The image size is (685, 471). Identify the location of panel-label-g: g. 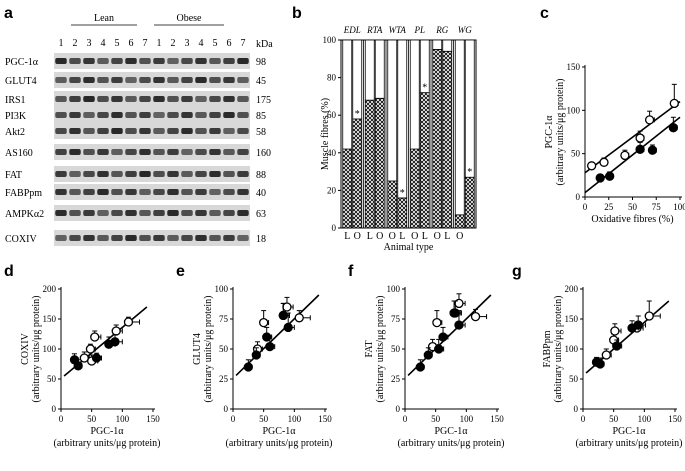
(517, 271).